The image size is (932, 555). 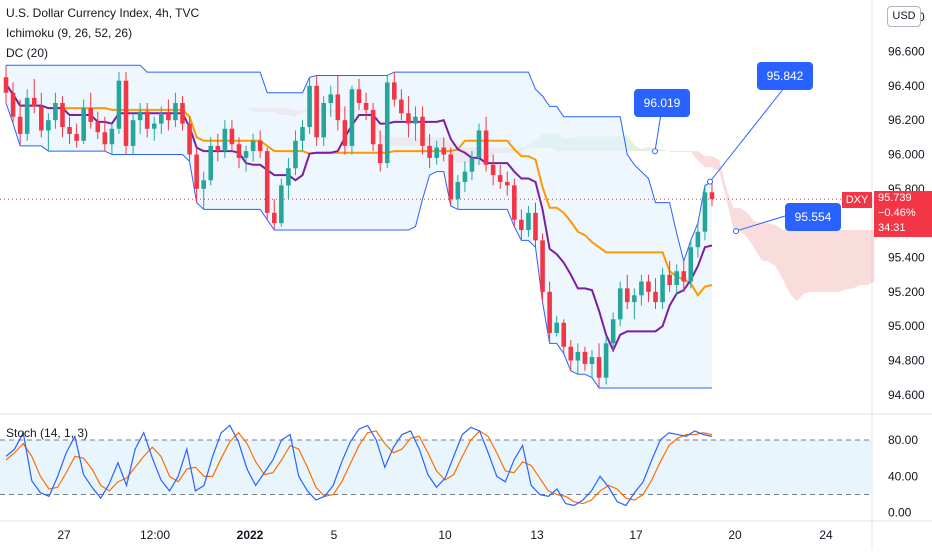 What do you see at coordinates (897, 213) in the screenshot?
I see `last-price-change: −0.46%` at bounding box center [897, 213].